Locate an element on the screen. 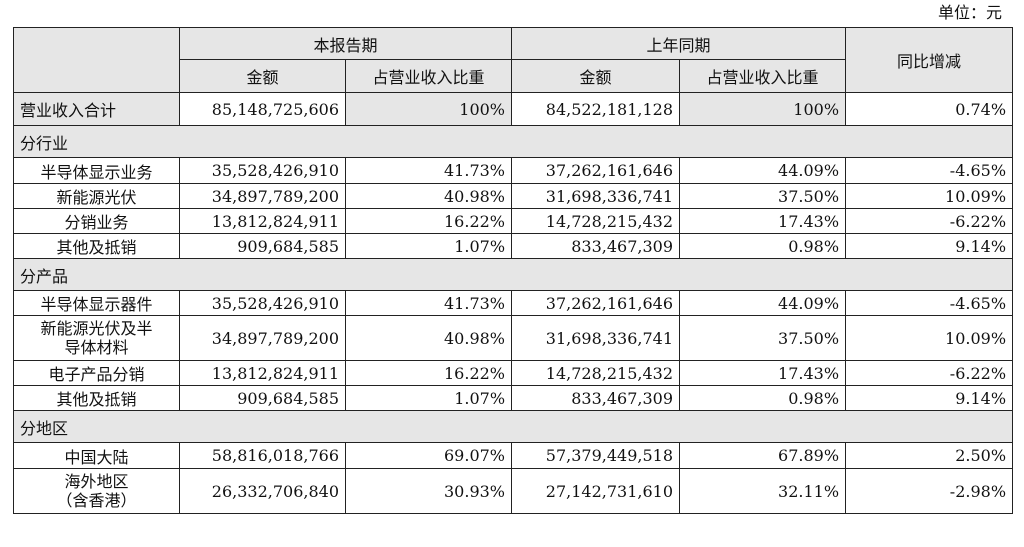 This screenshot has height=547, width=1024. row-label: 分销业务 is located at coordinates (96, 221).